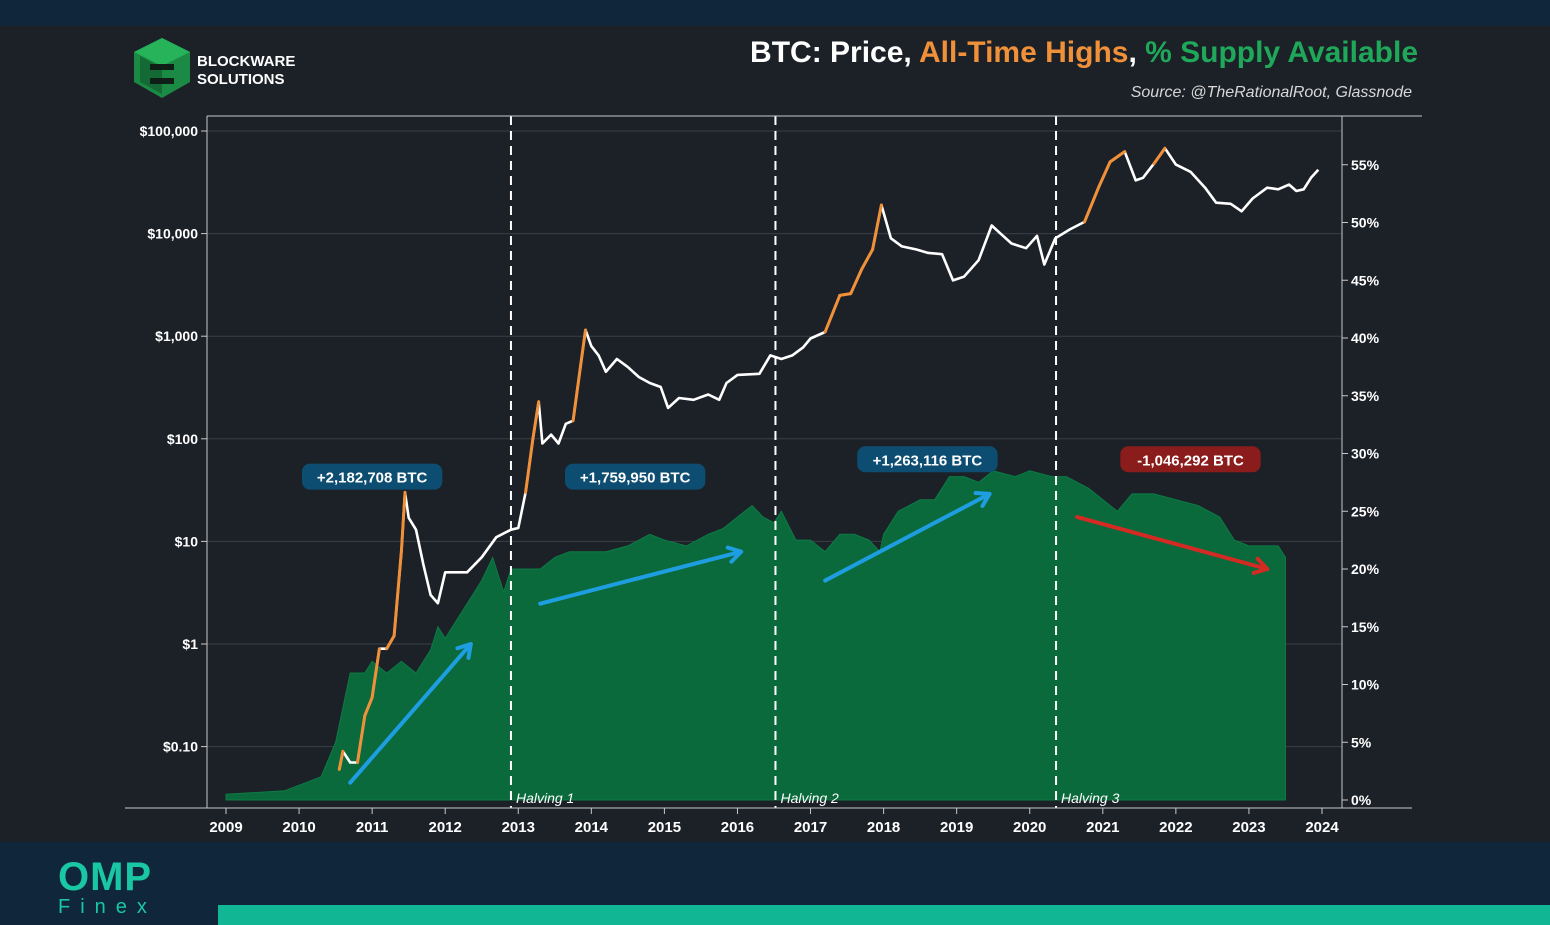 This screenshot has height=925, width=1550. I want to click on x-tick-label: 2024, so click(1322, 827).